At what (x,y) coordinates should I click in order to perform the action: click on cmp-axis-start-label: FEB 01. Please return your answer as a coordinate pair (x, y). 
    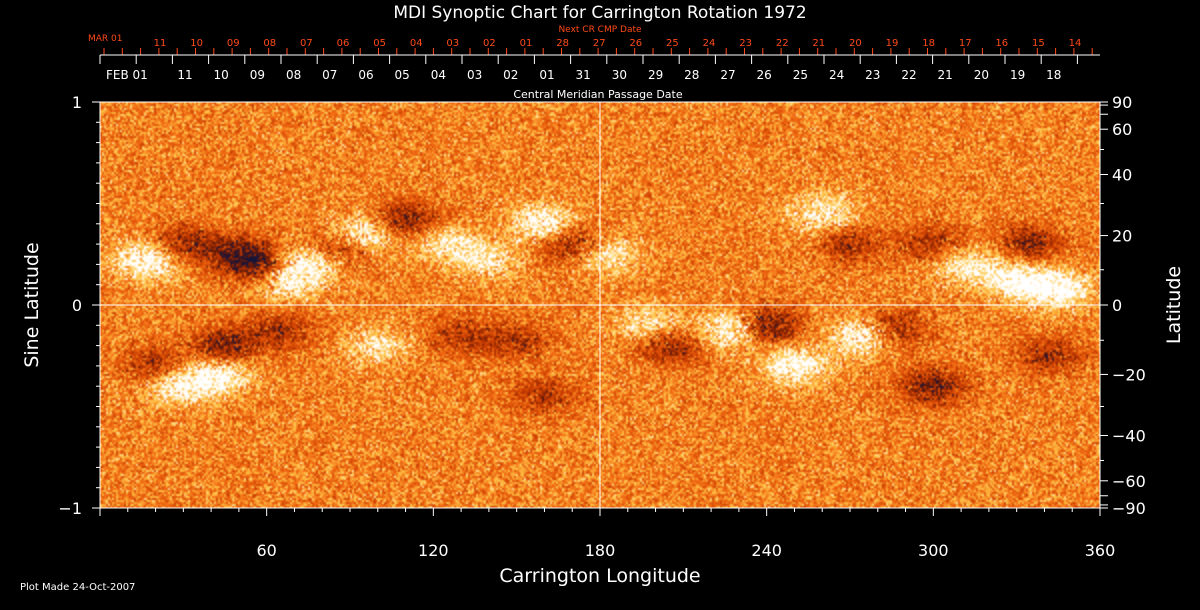
    Looking at the image, I should click on (127, 75).